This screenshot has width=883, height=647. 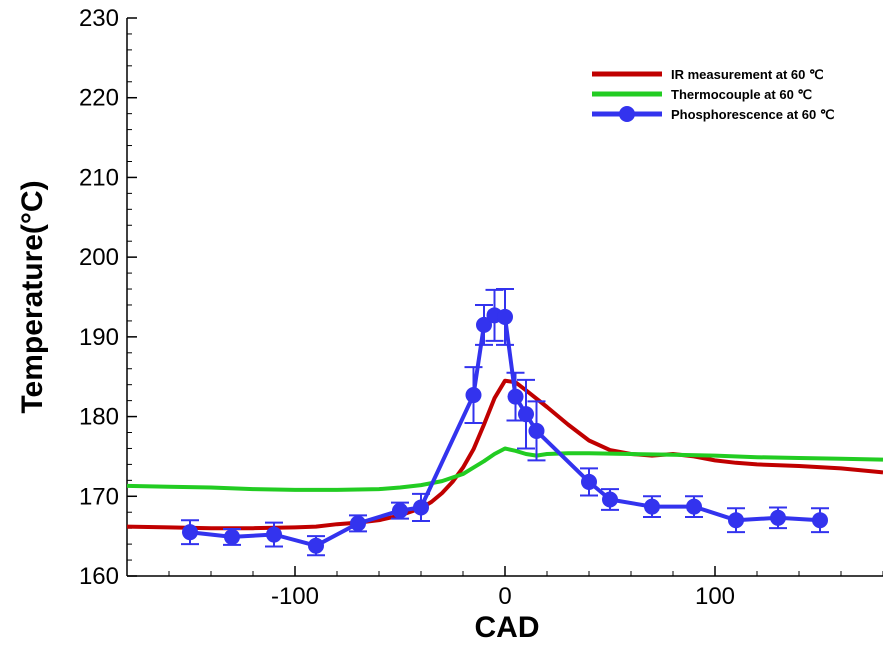 I want to click on legend-label-ir: IR measurement at 60 ℃, so click(x=747, y=74).